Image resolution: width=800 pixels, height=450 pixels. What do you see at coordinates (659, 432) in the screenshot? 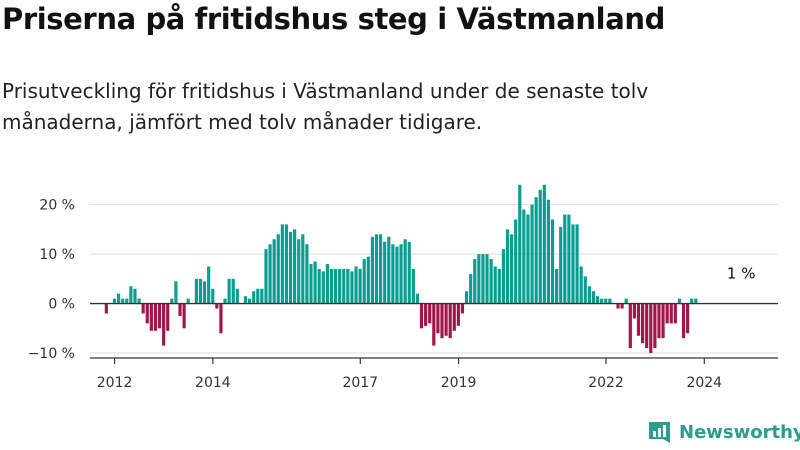
I see `newsworthy-logo-icon` at bounding box center [659, 432].